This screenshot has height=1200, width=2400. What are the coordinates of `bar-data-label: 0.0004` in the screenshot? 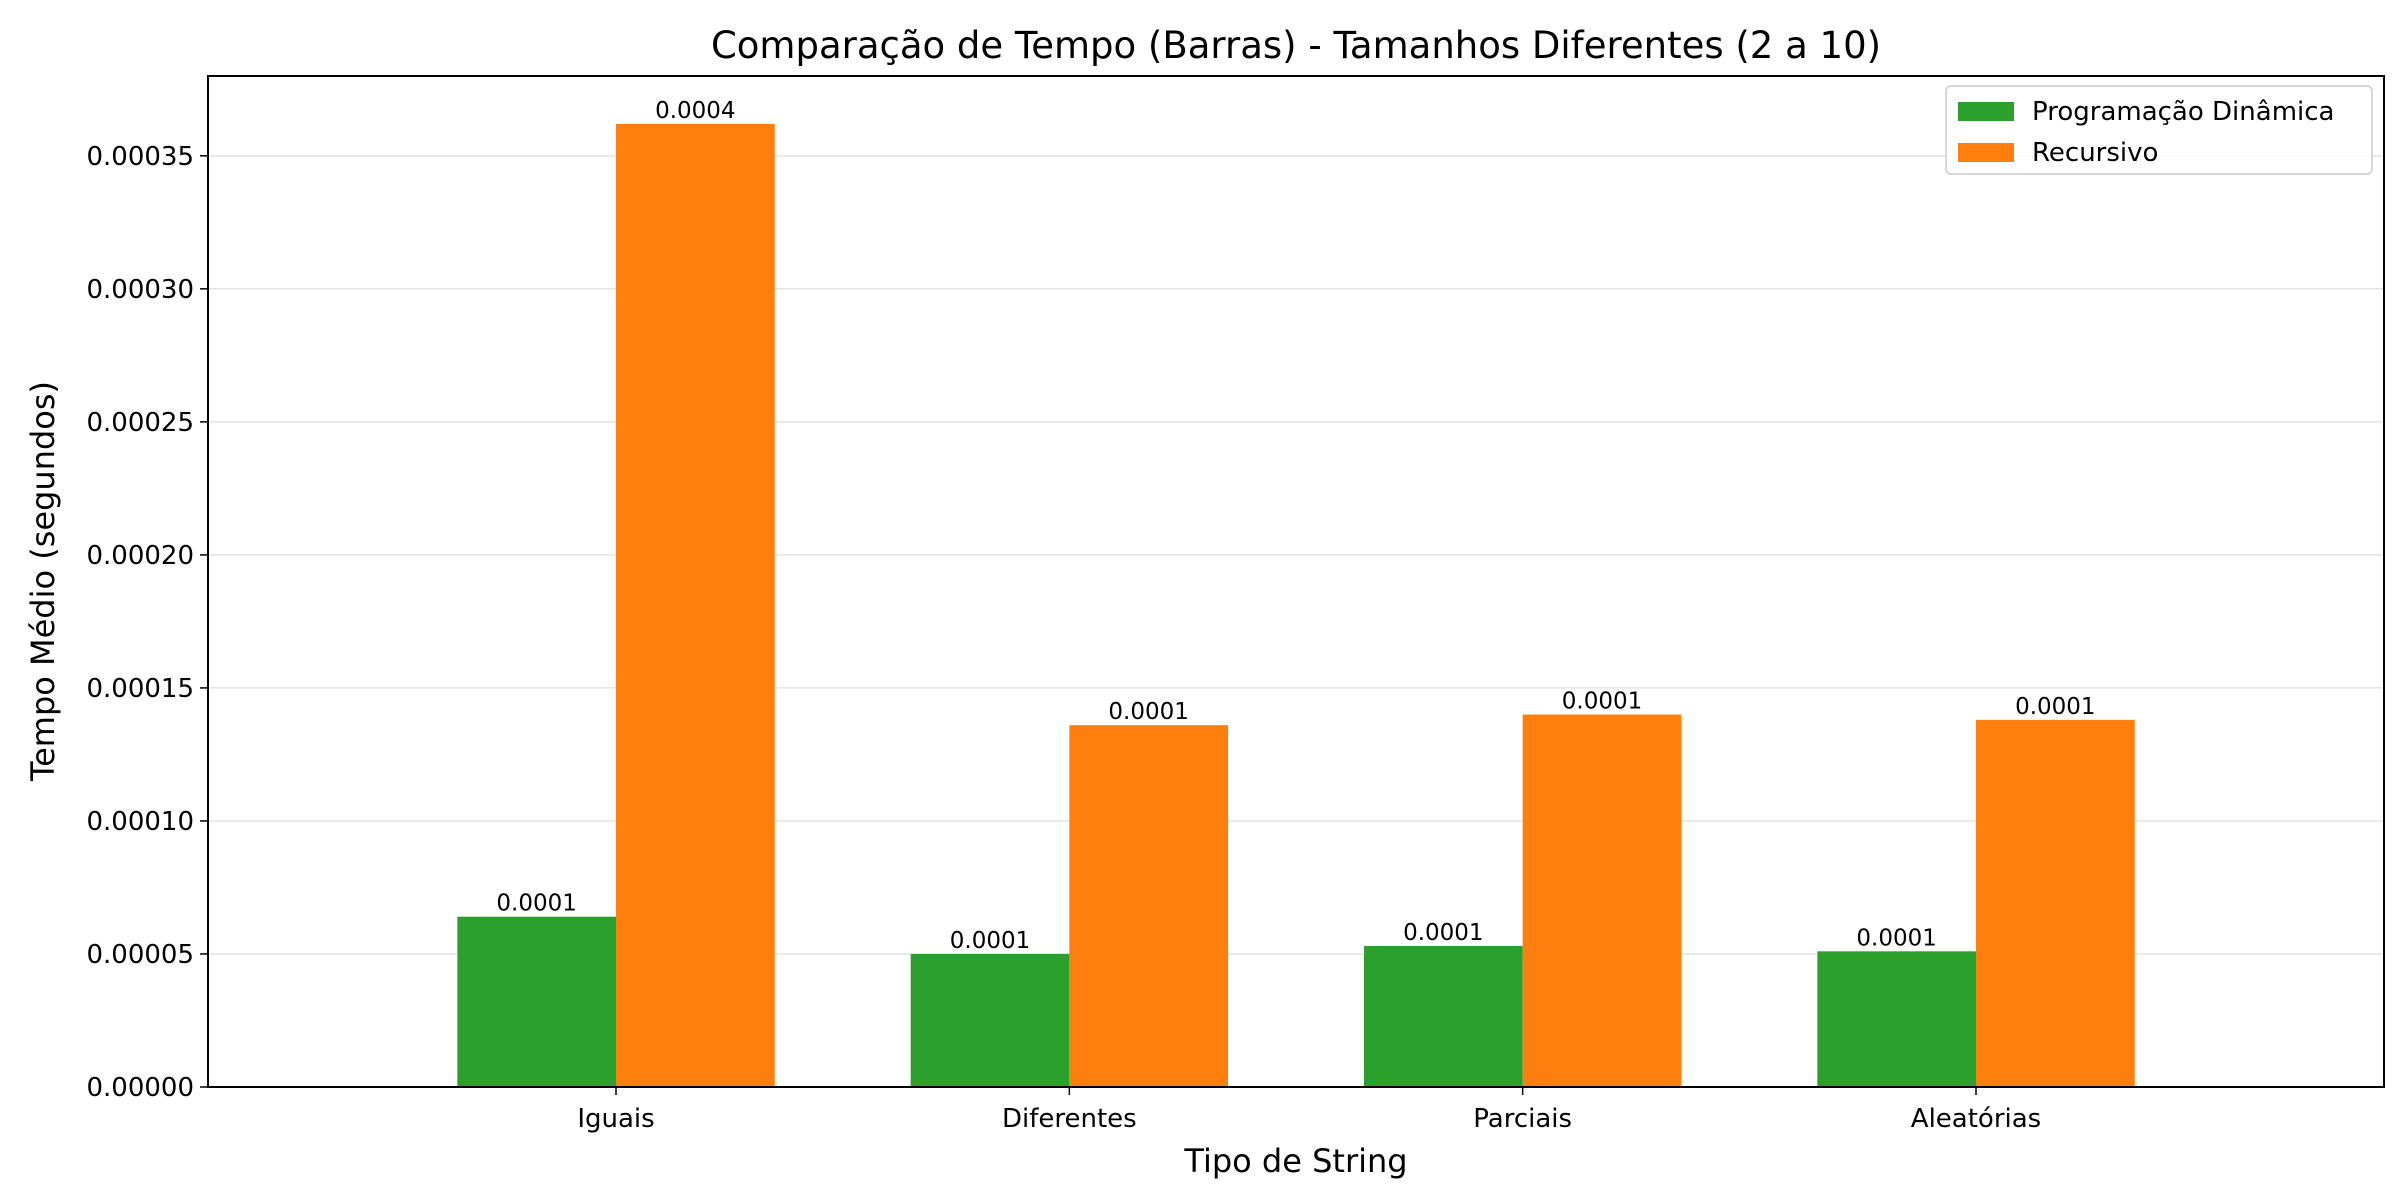 It's located at (695, 111).